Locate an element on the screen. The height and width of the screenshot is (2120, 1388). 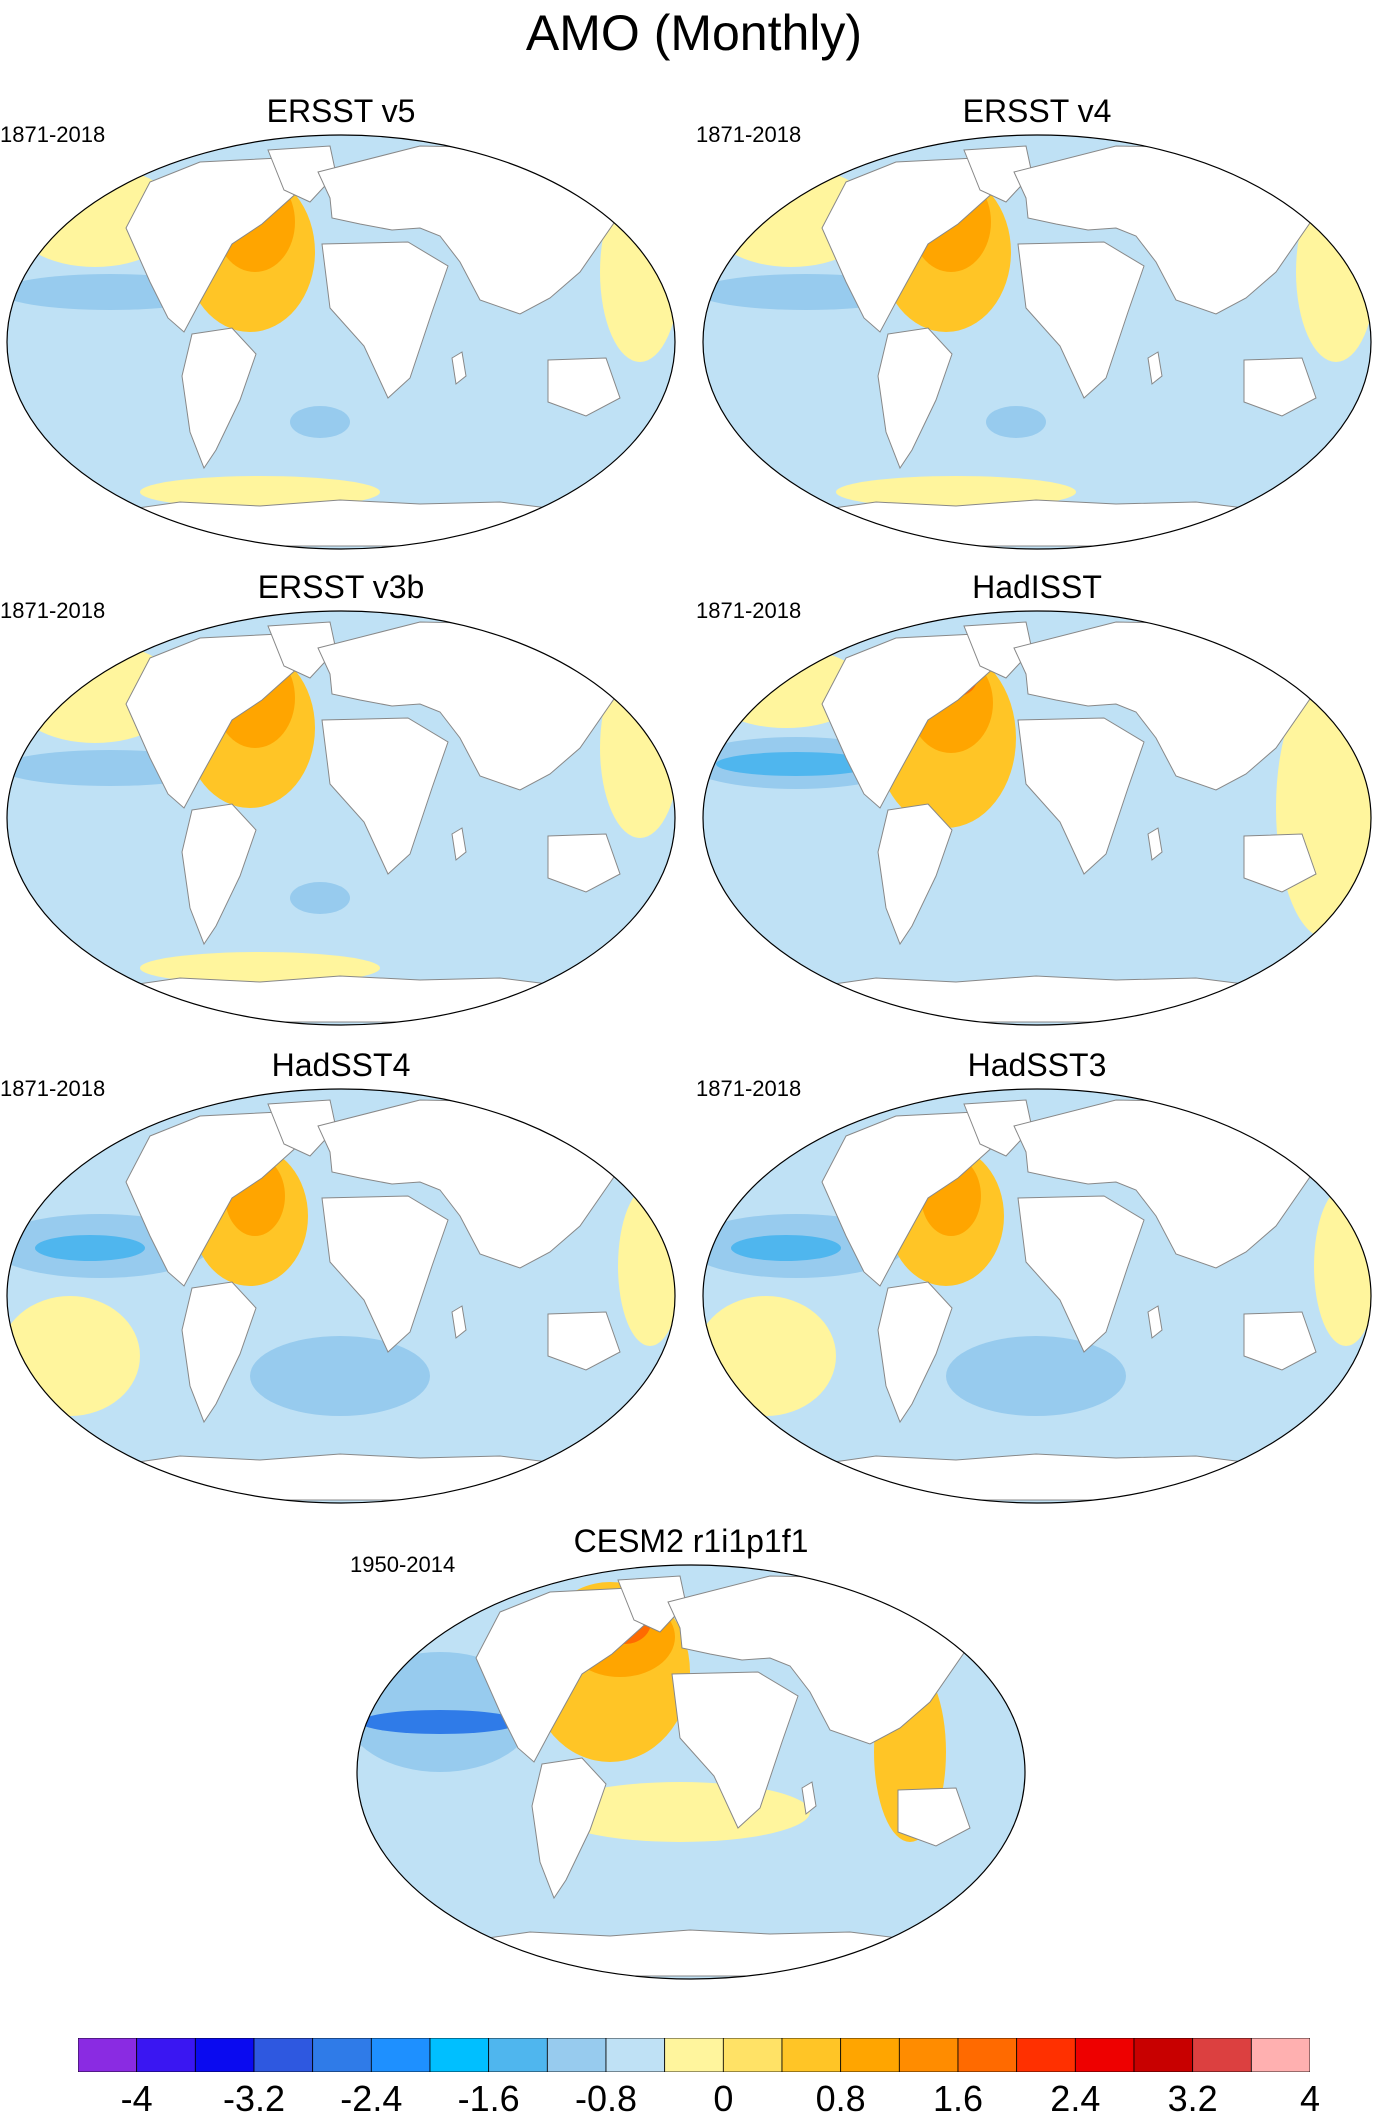
colorbar-tick-label: 0 is located at coordinates (723, 2098).